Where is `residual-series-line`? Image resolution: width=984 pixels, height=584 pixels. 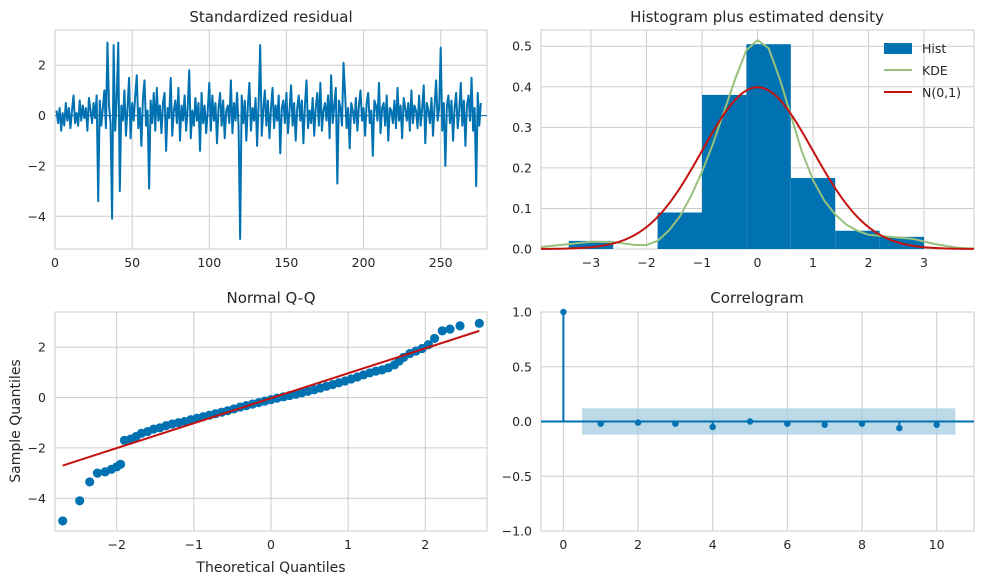 residual-series-line is located at coordinates (268, 140).